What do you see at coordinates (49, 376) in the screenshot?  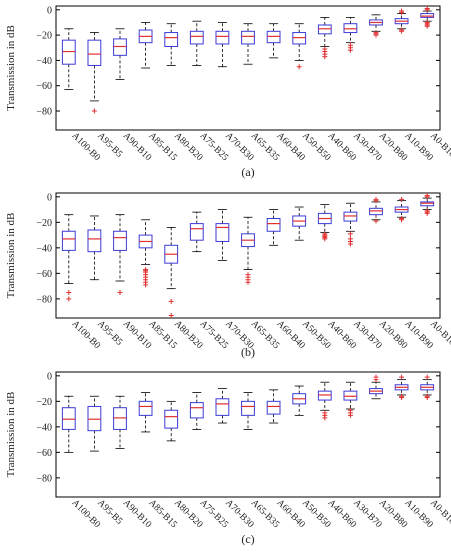 I see `y-tick-label: 0` at bounding box center [49, 376].